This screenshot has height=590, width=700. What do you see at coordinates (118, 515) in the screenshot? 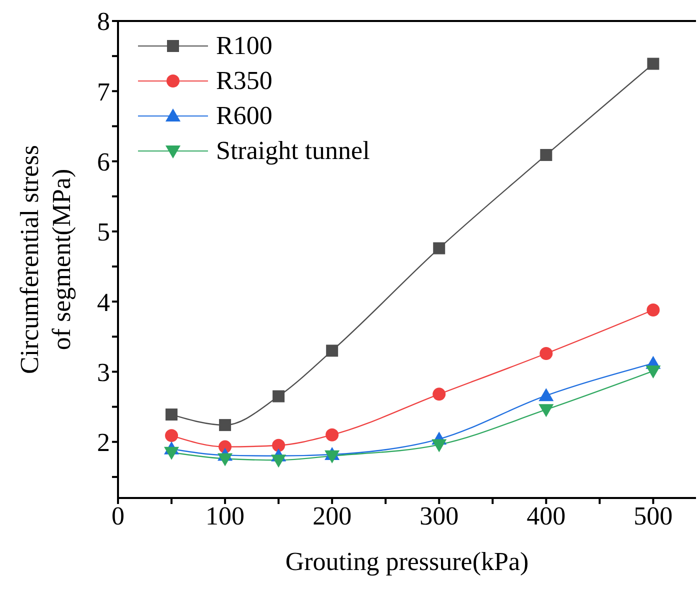
I see `x-tick-label: 0` at bounding box center [118, 515].